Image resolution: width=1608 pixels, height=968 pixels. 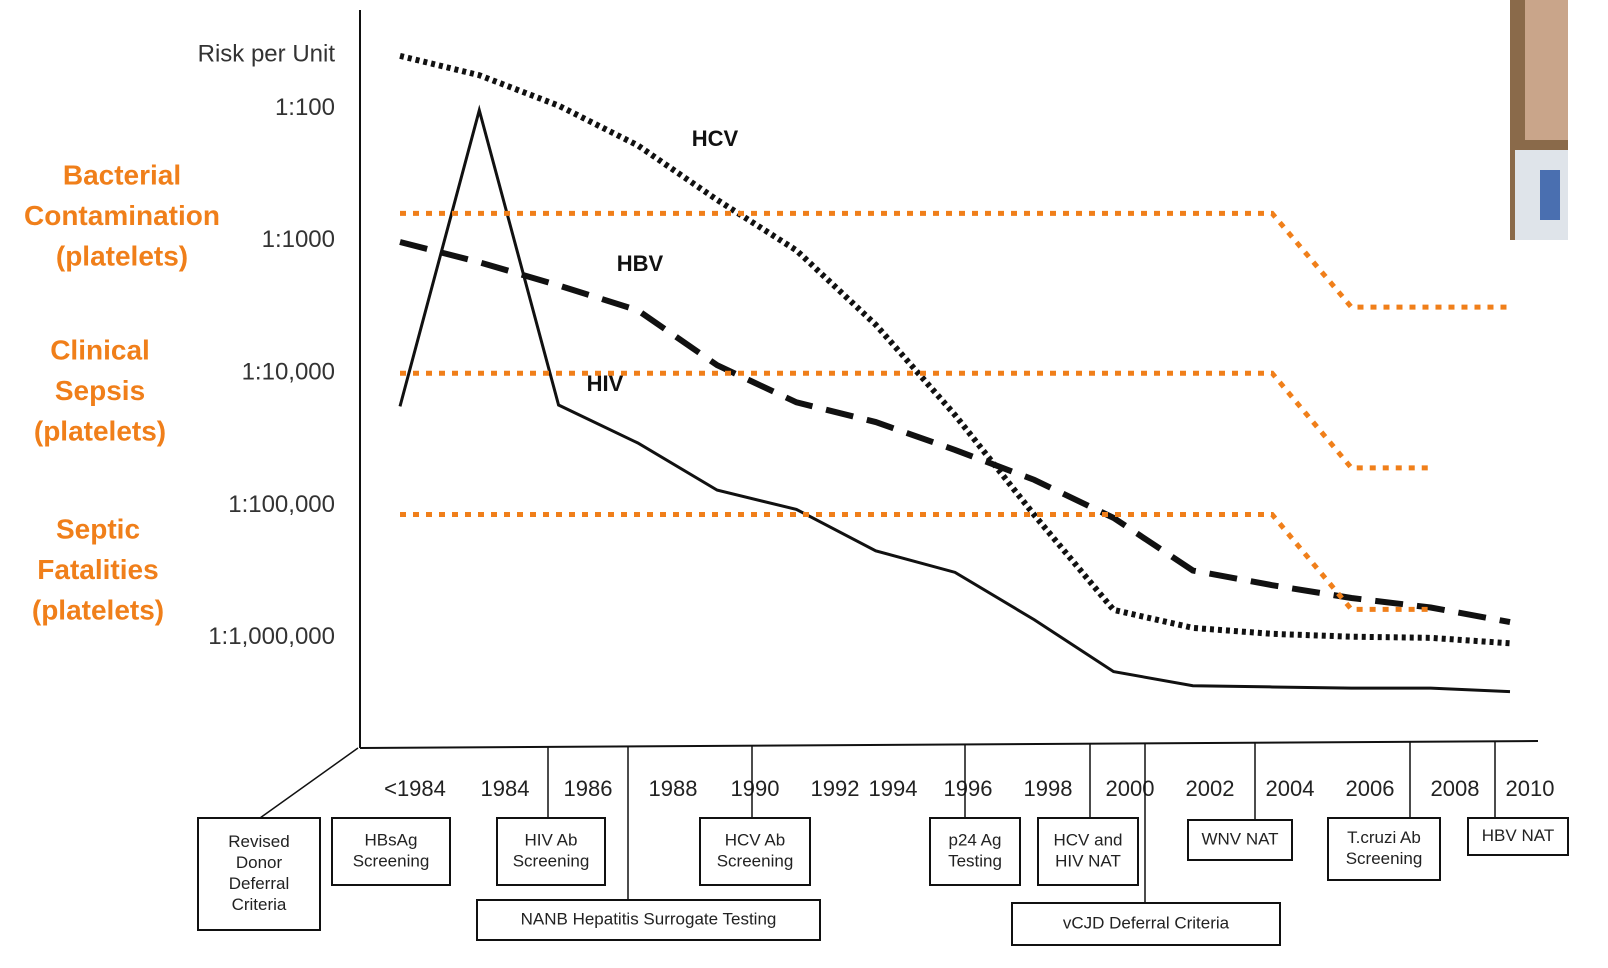 I want to click on milestone-label: HBV NAT, so click(x=1518, y=835).